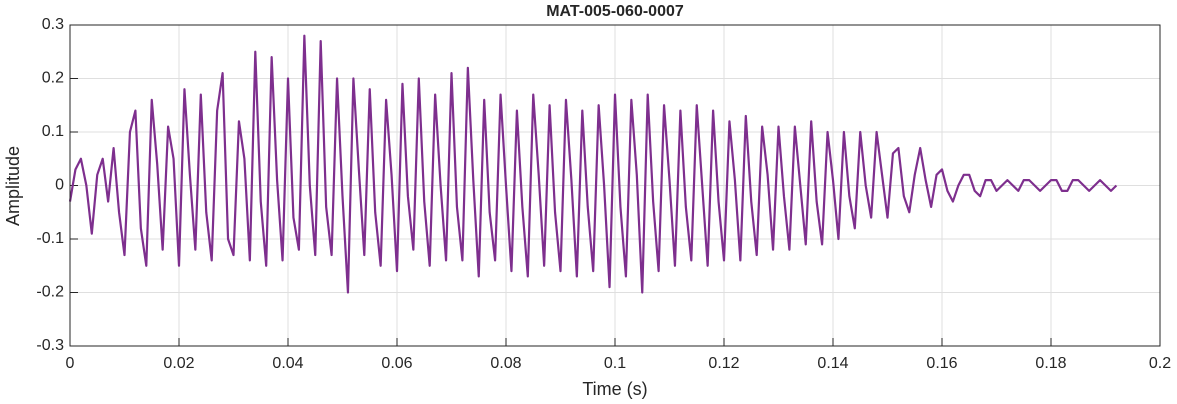 Image resolution: width=1177 pixels, height=404 pixels. I want to click on x-tick-label: 0.02, so click(178, 363).